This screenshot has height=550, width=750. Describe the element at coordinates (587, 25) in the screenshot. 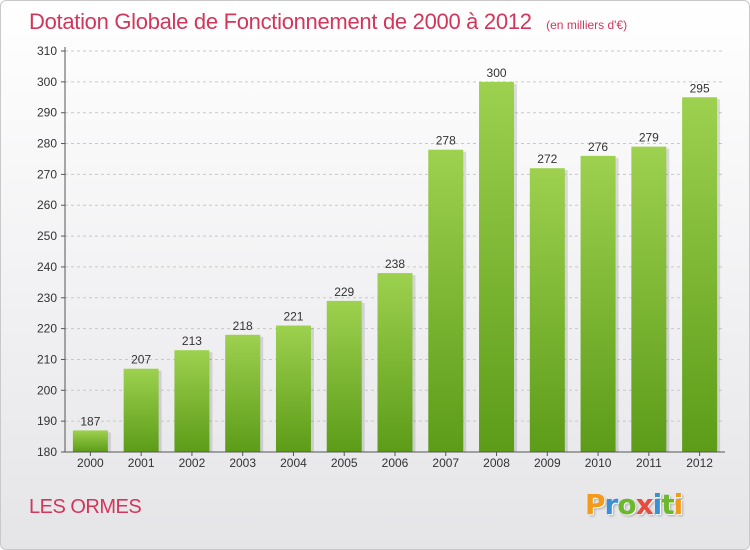

I see `chart-unit-note: (en milliers d'€)` at that location.